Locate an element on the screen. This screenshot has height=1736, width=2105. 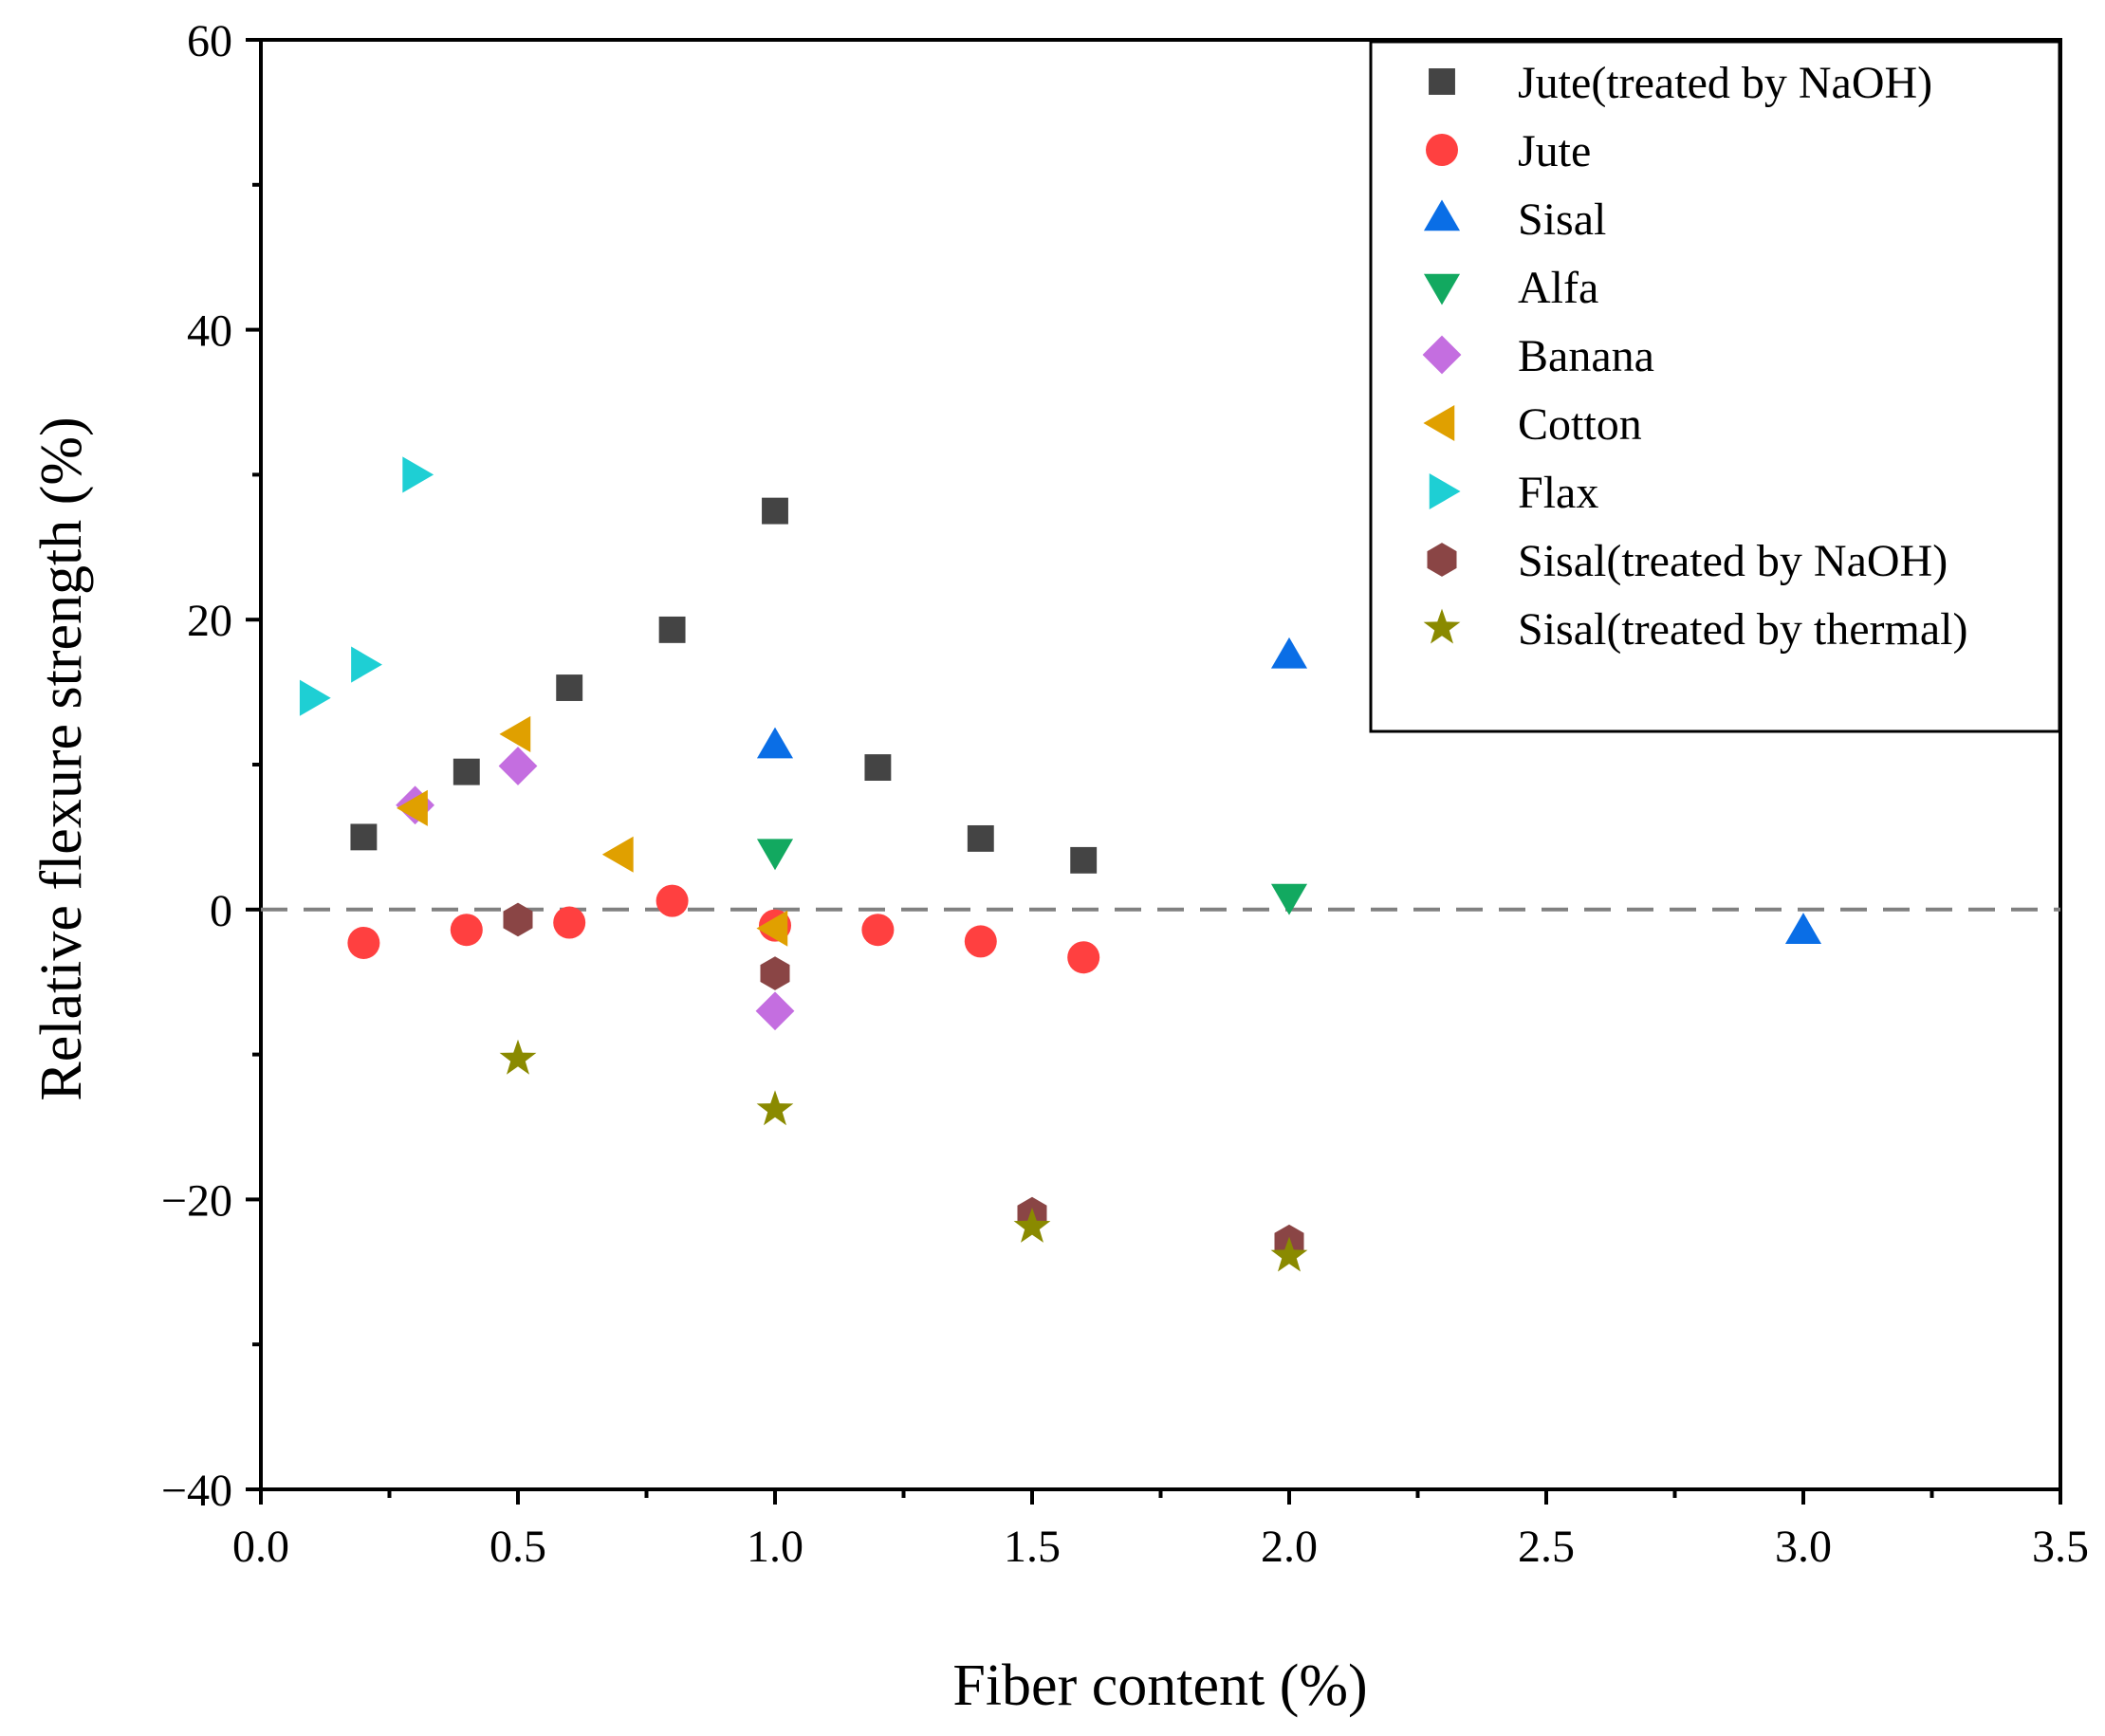
y-axis-title: Relative flexure strength (%) is located at coordinates (62, 758).